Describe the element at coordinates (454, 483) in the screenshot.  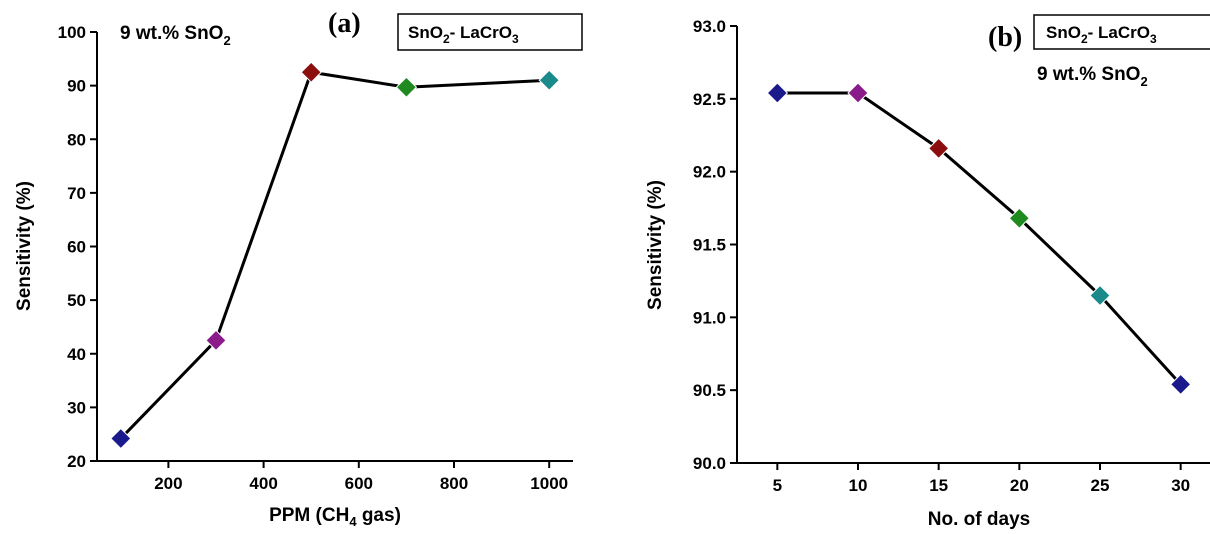
I see `x-tick-label: 800` at that location.